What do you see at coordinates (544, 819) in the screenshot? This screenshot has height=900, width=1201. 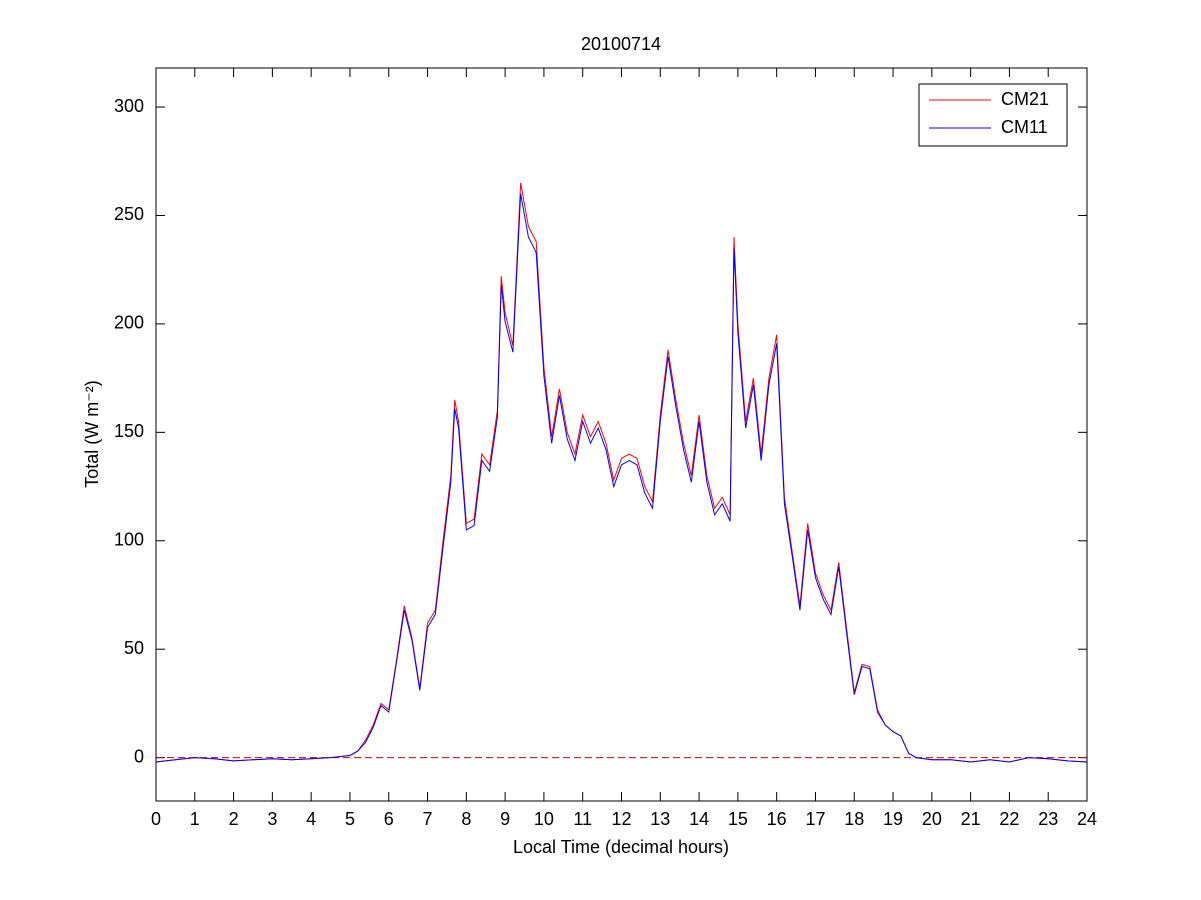 I see `x-tick-label: 10` at bounding box center [544, 819].